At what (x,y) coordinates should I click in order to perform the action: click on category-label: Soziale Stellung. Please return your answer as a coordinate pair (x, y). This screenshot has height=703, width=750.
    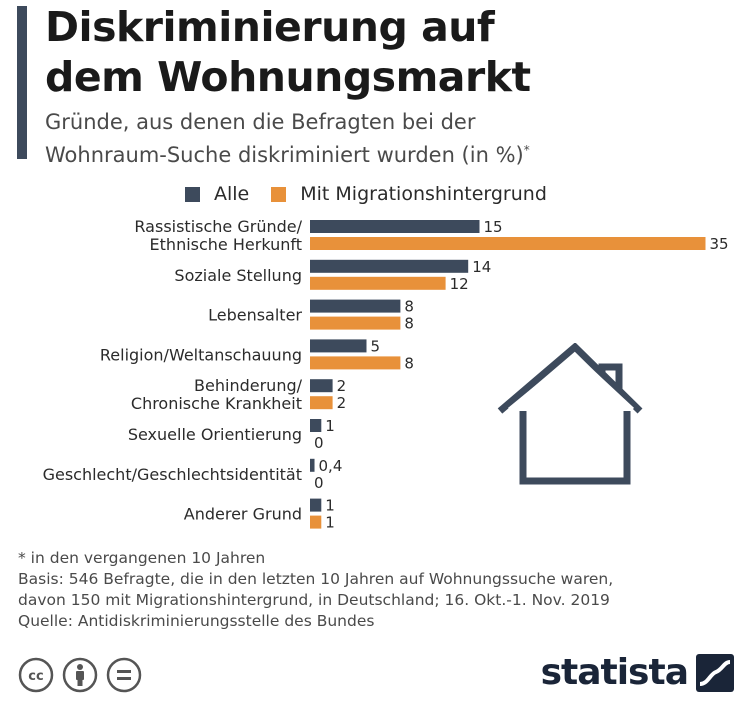
    Looking at the image, I should click on (238, 275).